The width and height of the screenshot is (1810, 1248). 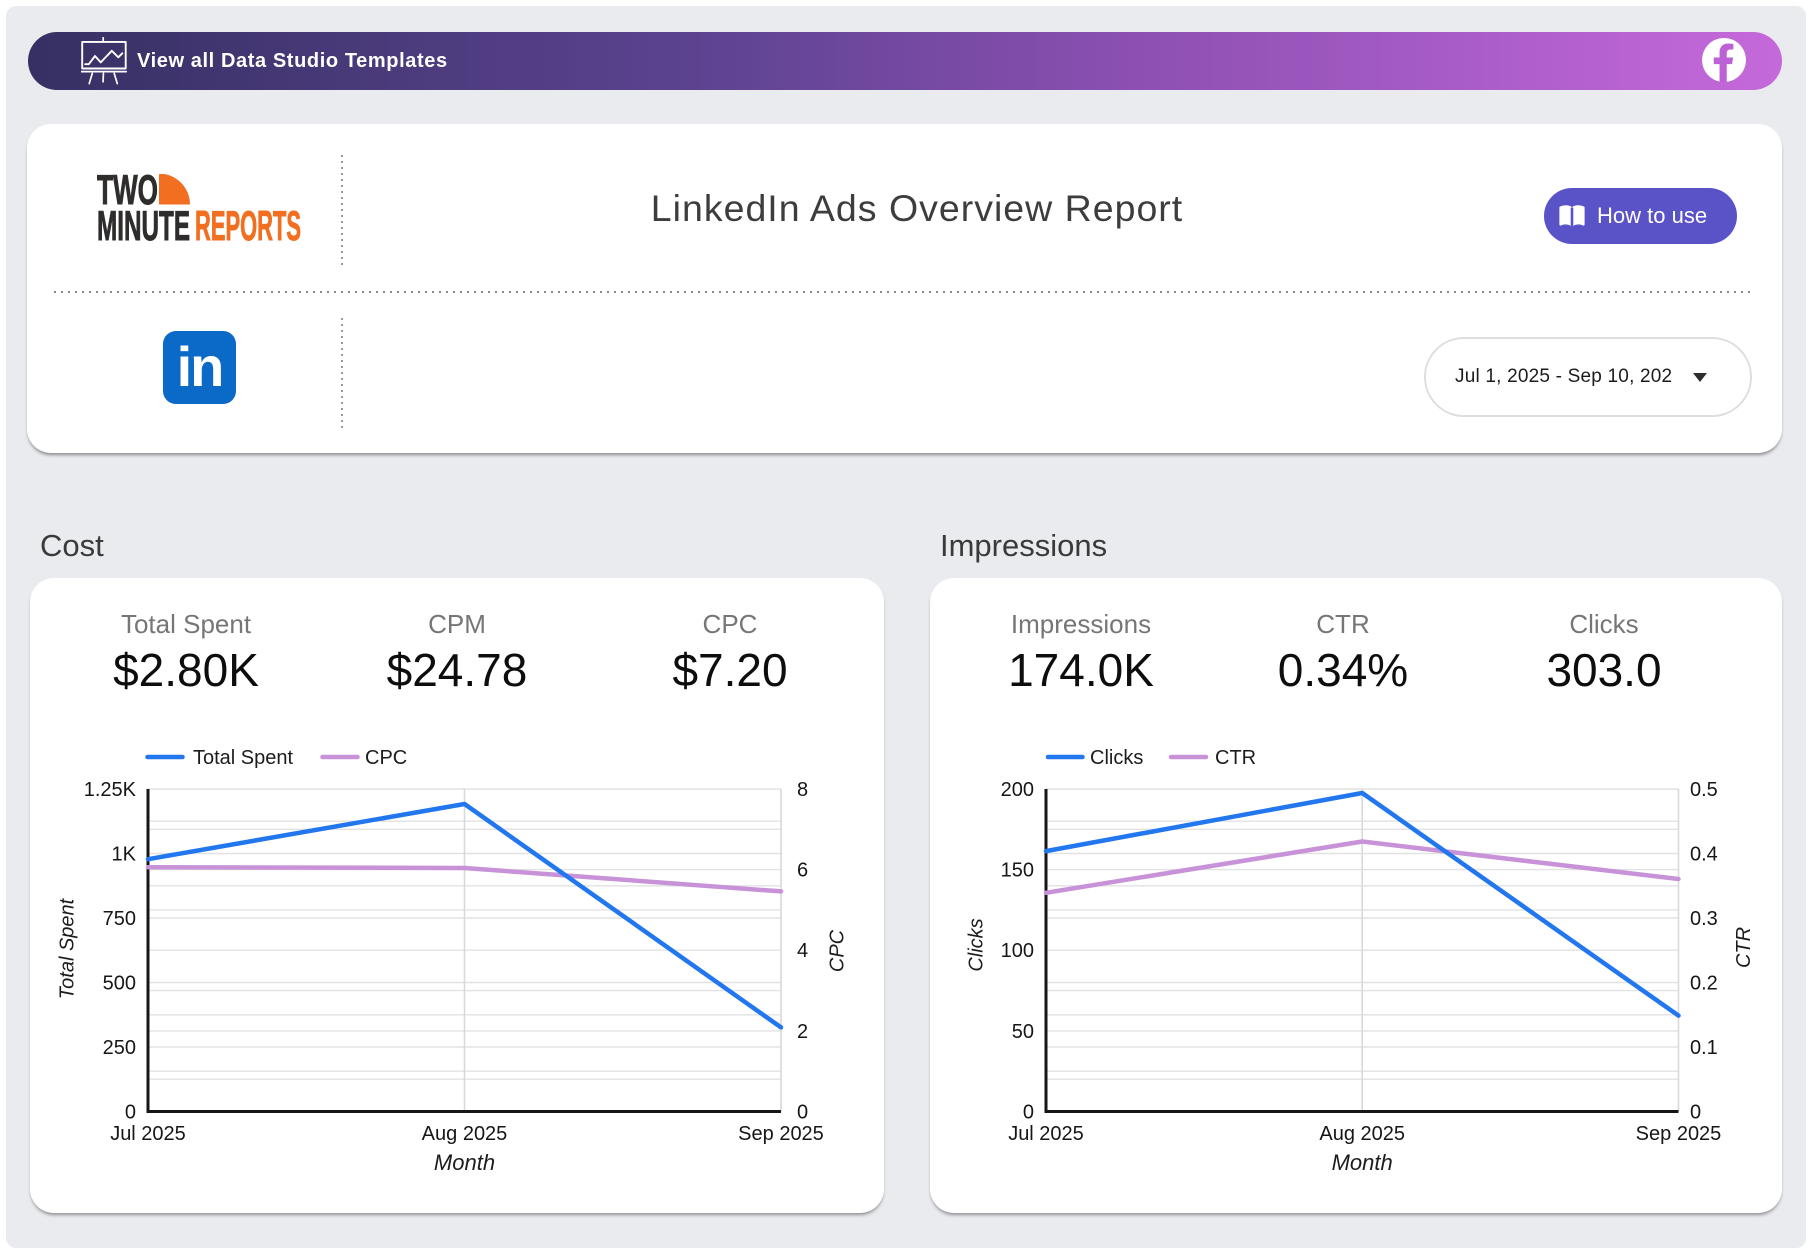 I want to click on svg-text: REPORTS, so click(x=248, y=223).